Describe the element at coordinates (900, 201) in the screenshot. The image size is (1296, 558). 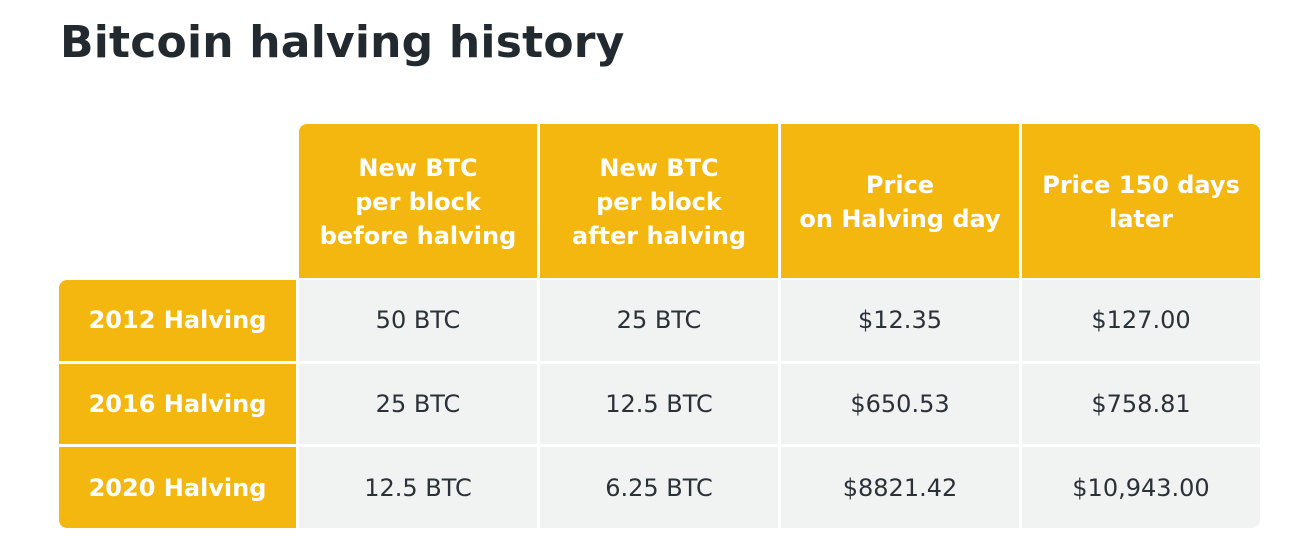
I see `header-price-halving-day: Price on Halving day` at that location.